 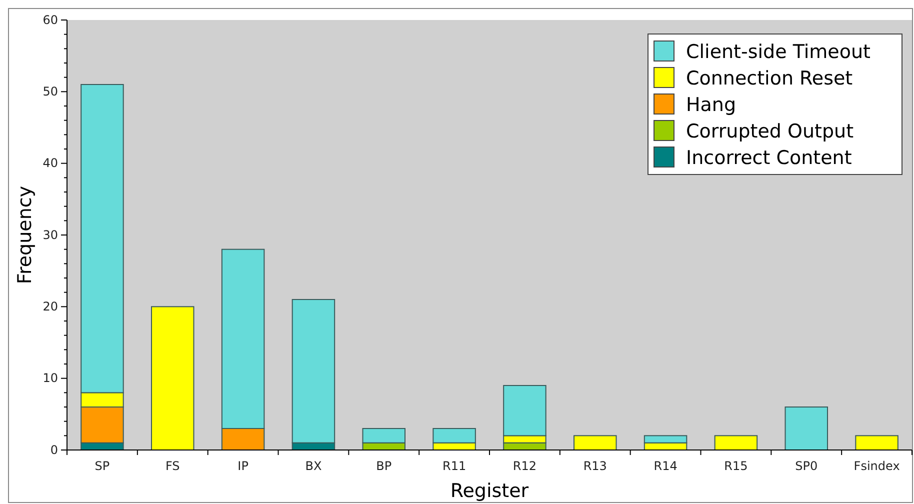 What do you see at coordinates (313, 465) in the screenshot?
I see `x-tick-label: BX` at bounding box center [313, 465].